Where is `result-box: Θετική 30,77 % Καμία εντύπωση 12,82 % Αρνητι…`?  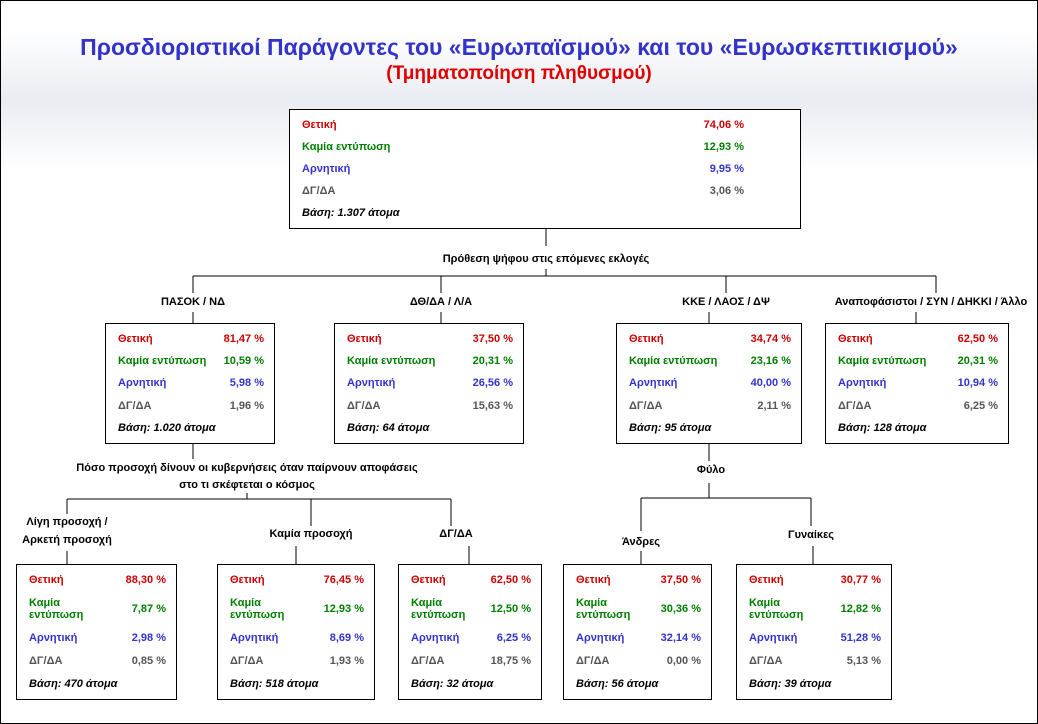
result-box: Θετική 30,77 % Καμία εντύπωση 12,82 % Αρνητι… is located at coordinates (814, 632).